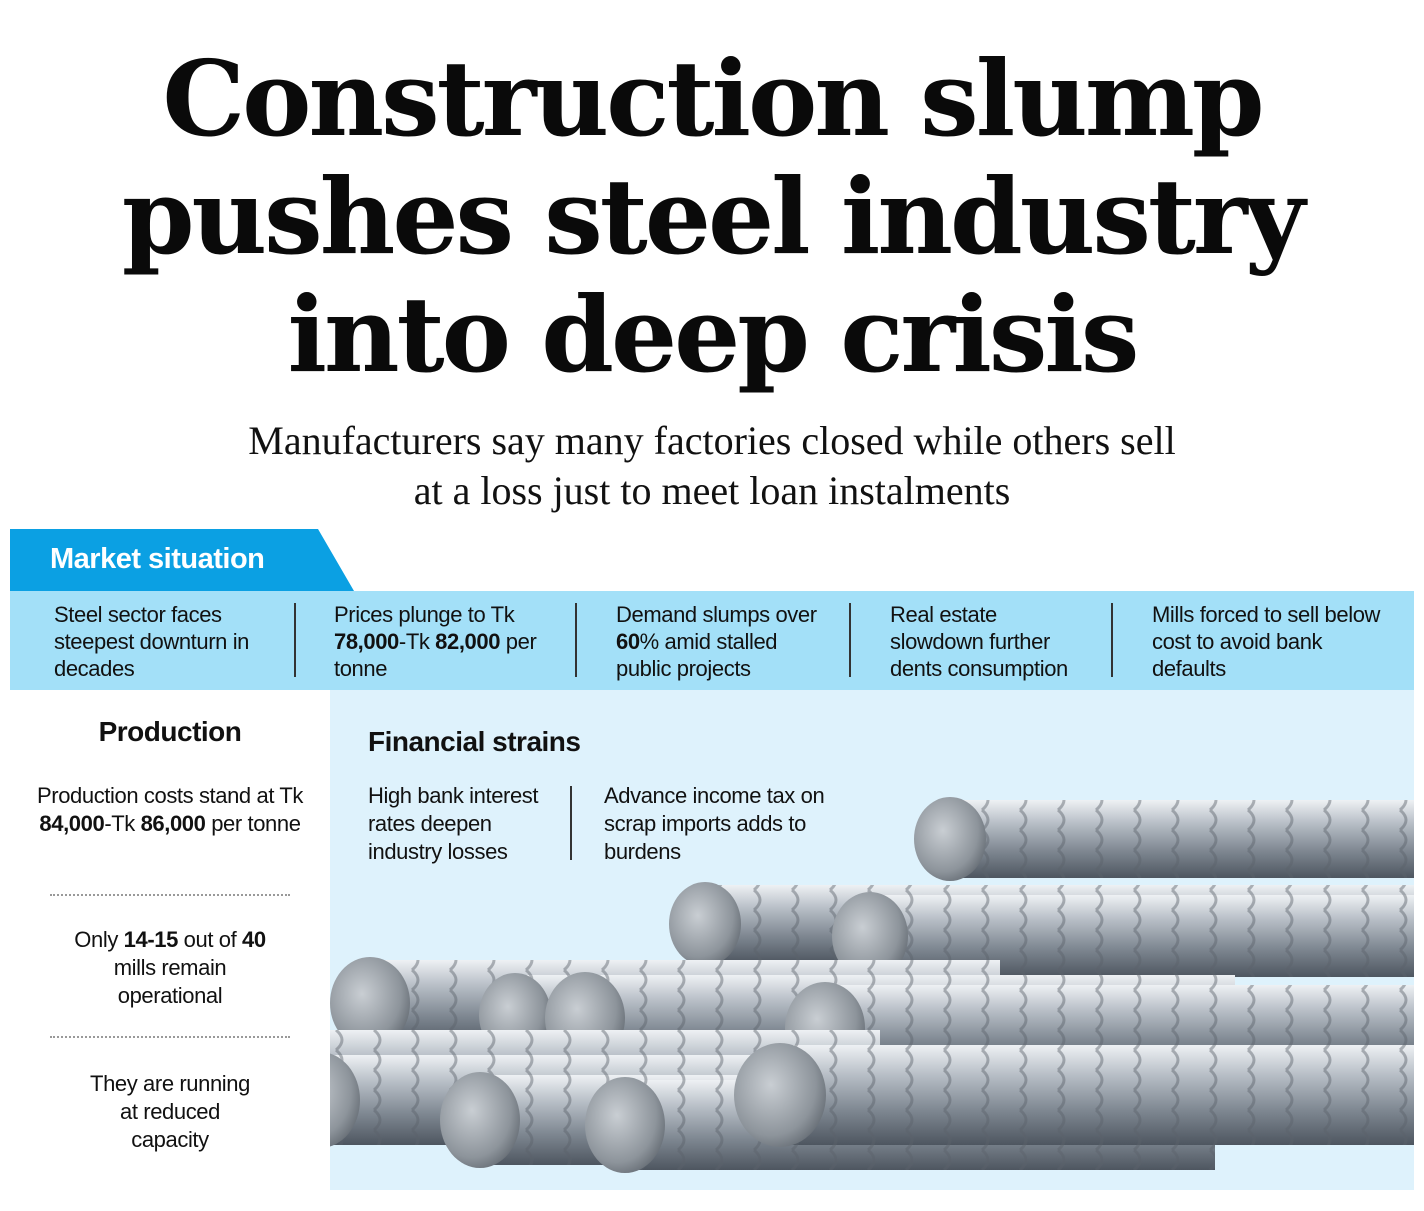 This screenshot has height=1211, width=1424. What do you see at coordinates (170, 731) in the screenshot?
I see `production-title: Production` at bounding box center [170, 731].